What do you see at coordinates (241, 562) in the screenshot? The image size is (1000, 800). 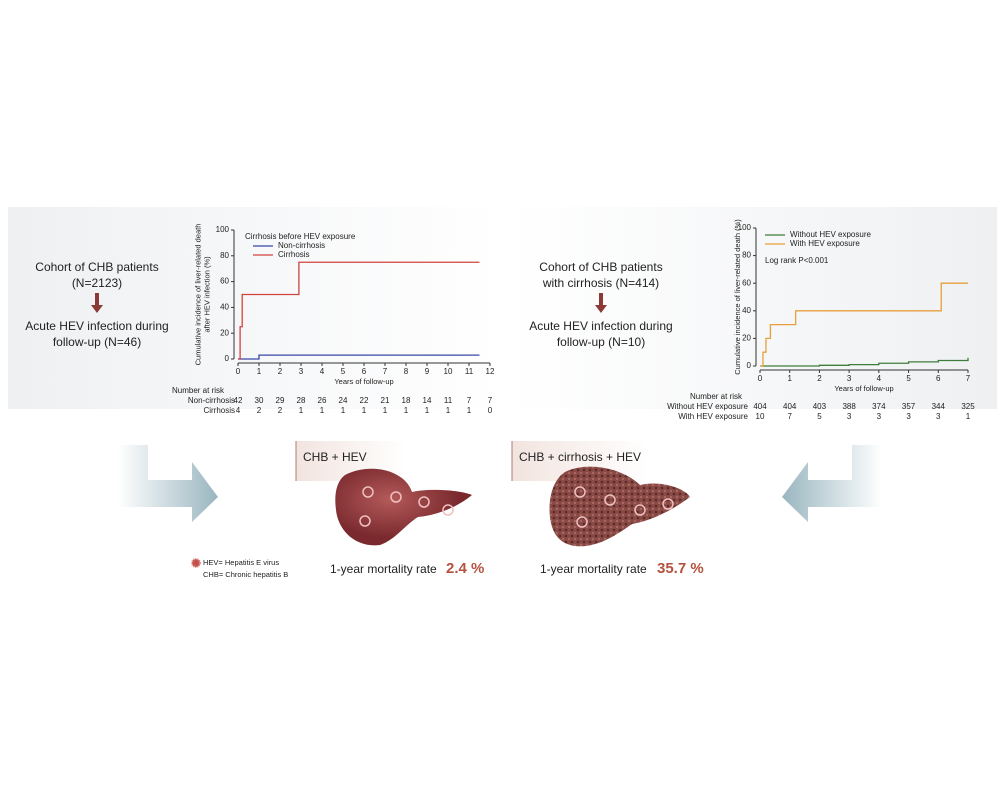 I see `note: HEV= Hepatitis E virus` at bounding box center [241, 562].